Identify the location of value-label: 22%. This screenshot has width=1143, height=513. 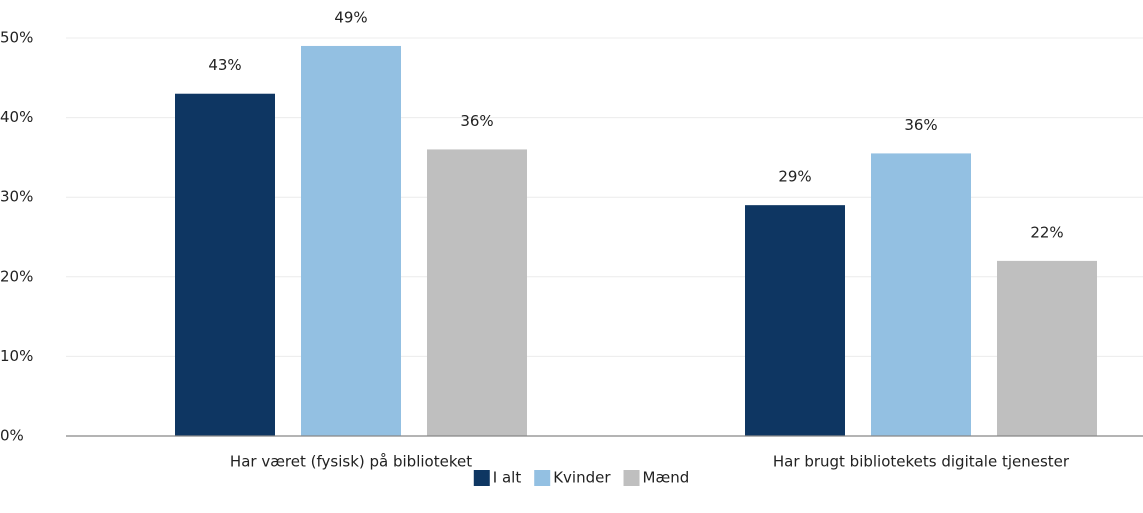
(1046, 232).